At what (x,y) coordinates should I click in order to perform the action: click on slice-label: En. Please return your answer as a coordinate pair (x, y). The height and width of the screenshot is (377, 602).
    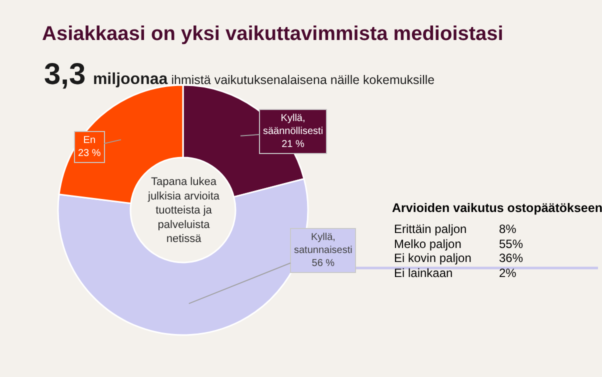
    Looking at the image, I should click on (89, 140).